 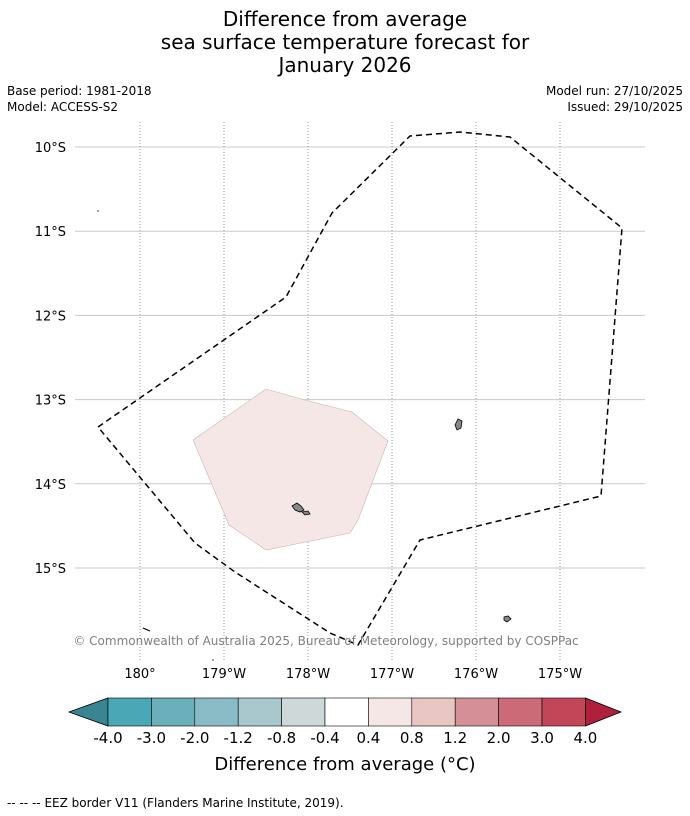 What do you see at coordinates (455, 738) in the screenshot?
I see `colorbar-tick-label: 1.2` at bounding box center [455, 738].